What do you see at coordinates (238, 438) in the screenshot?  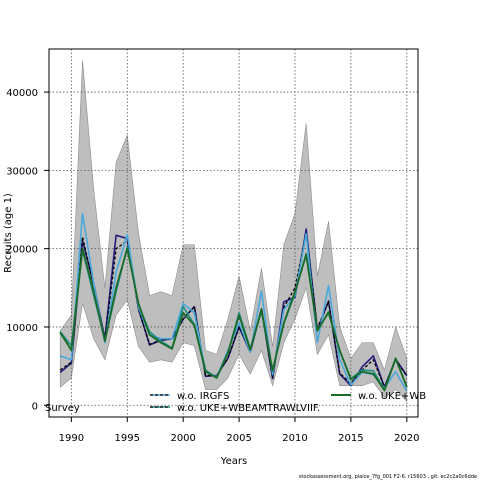 I see `x-tick-label: 2005` at bounding box center [238, 438].